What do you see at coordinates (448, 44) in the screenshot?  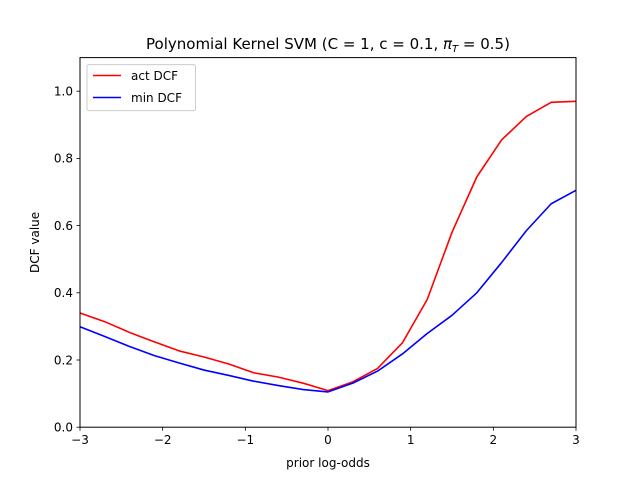 I see `title-pi: π` at bounding box center [448, 44].